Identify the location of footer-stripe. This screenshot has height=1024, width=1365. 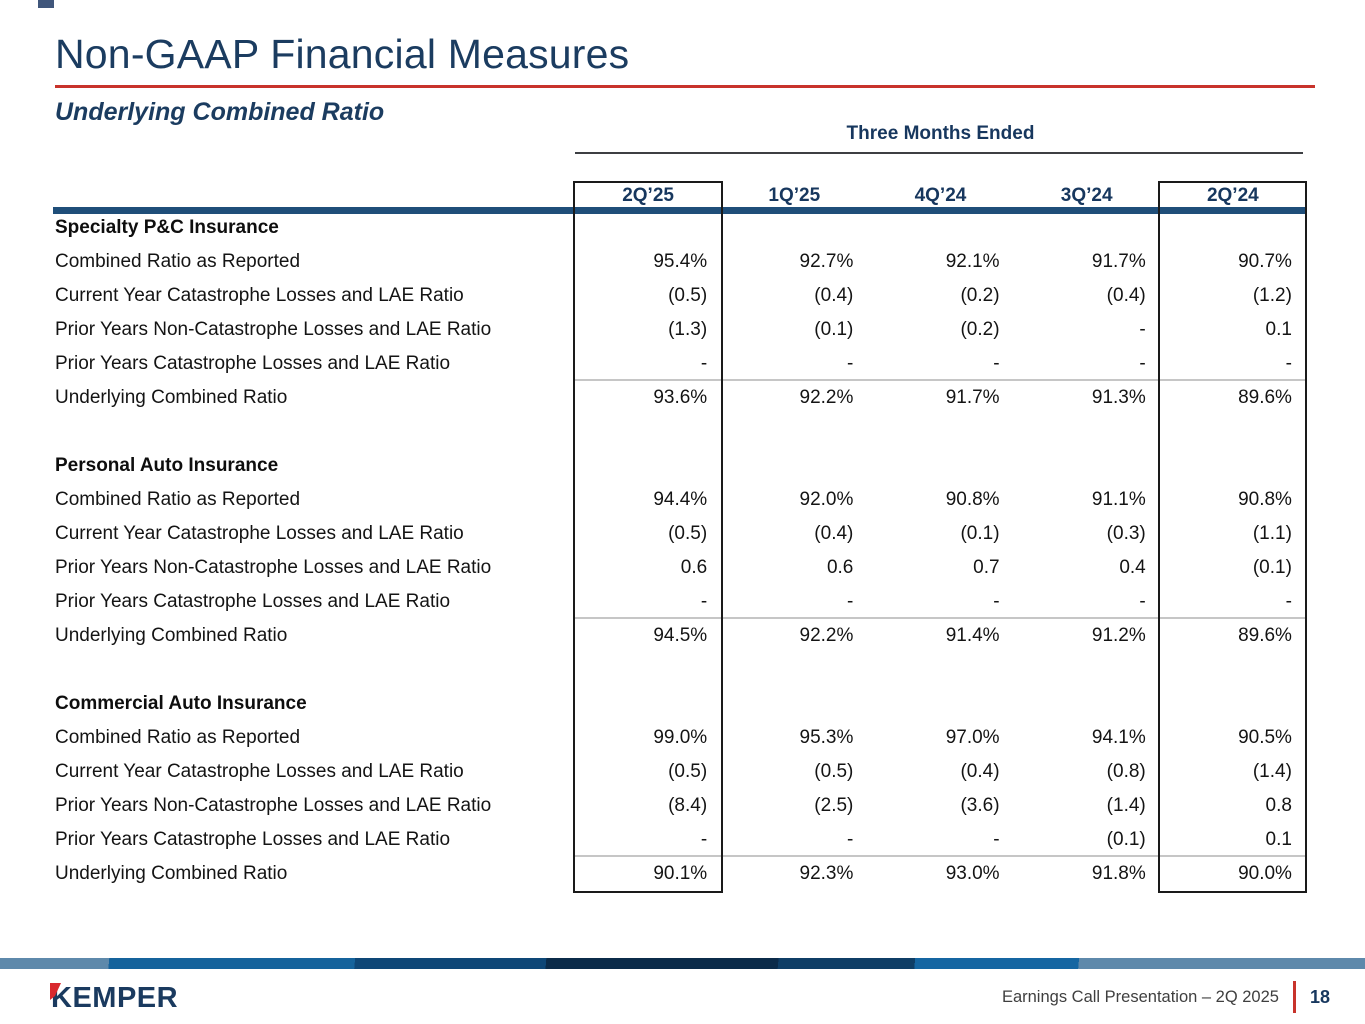
(682, 963).